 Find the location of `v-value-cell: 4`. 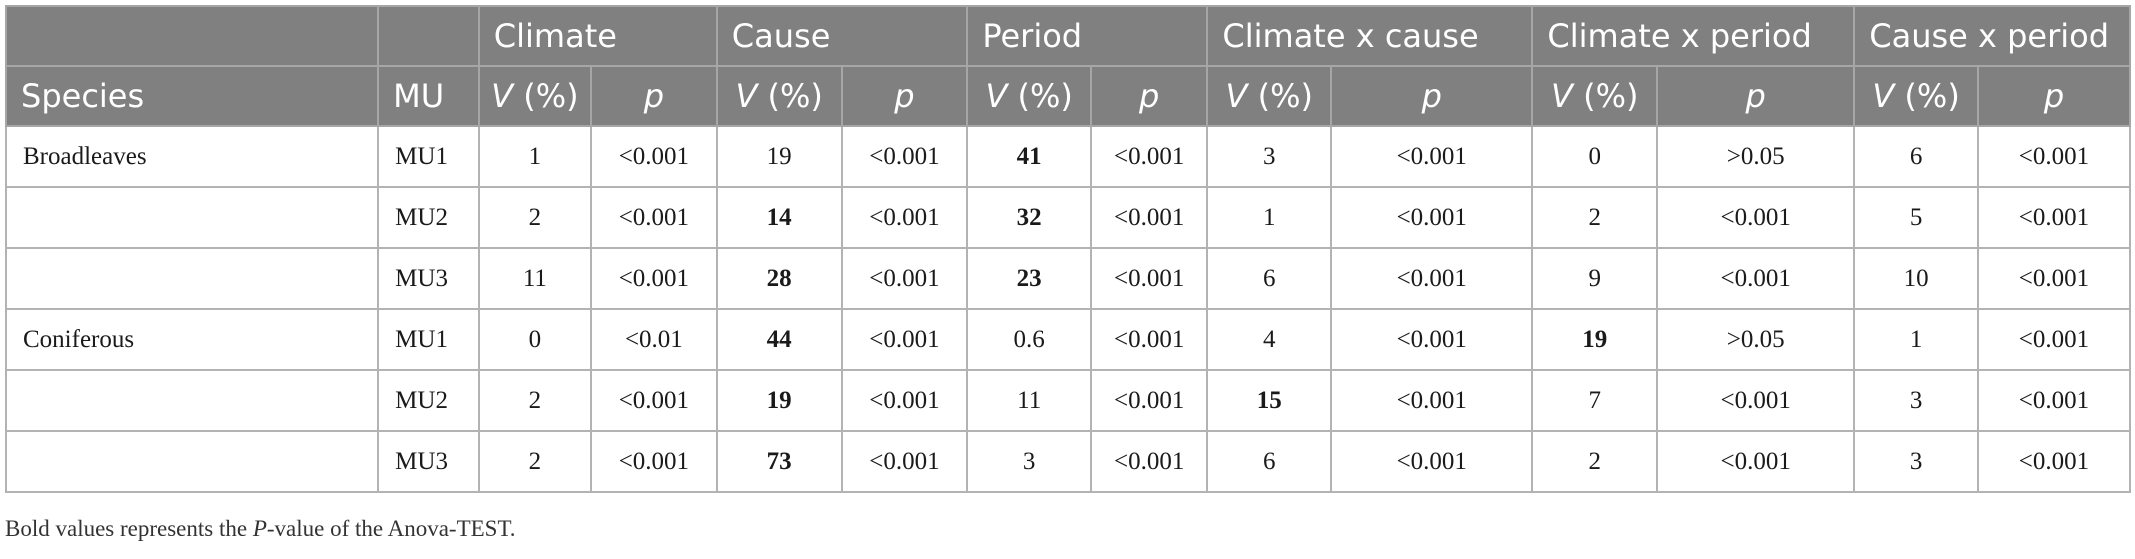

v-value-cell: 4 is located at coordinates (1269, 339).